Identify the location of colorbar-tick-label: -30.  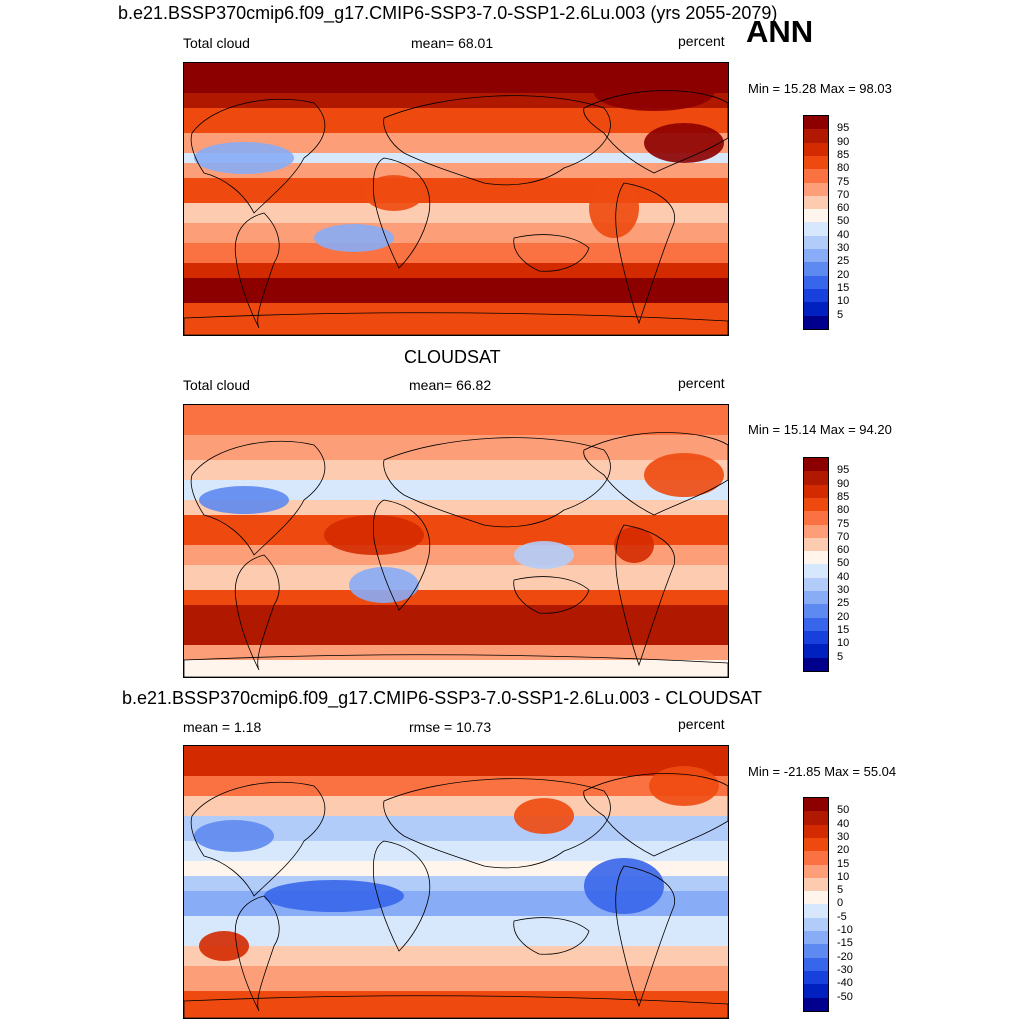
(845, 969).